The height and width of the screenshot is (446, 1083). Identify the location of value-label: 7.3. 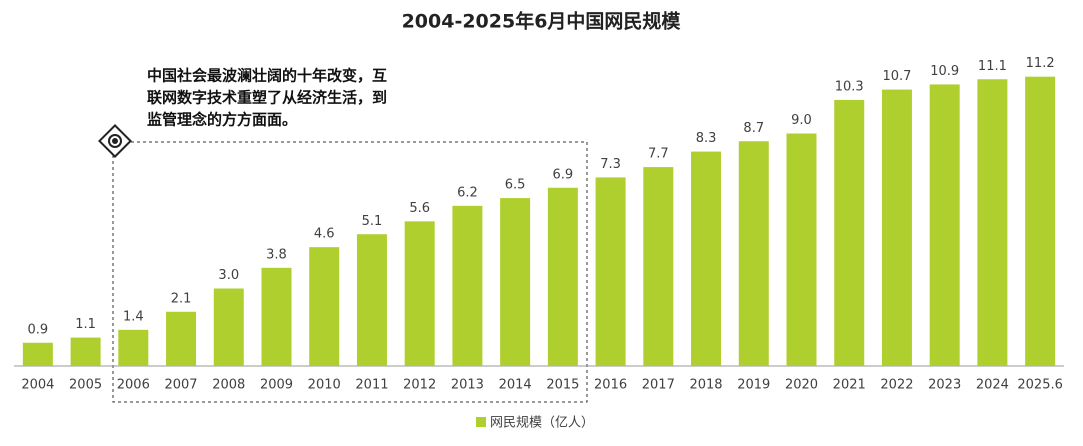
(610, 164).